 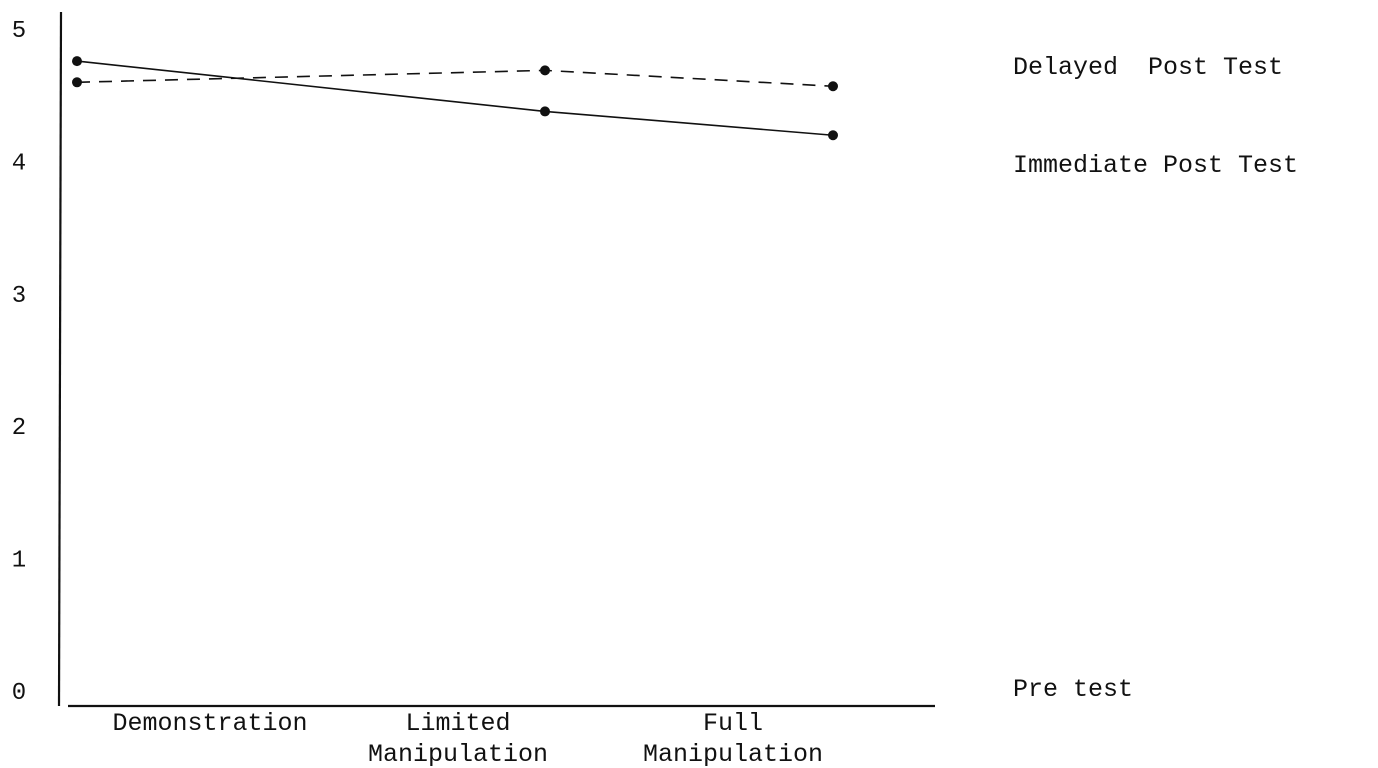 I want to click on series-lines, so click(x=455, y=98).